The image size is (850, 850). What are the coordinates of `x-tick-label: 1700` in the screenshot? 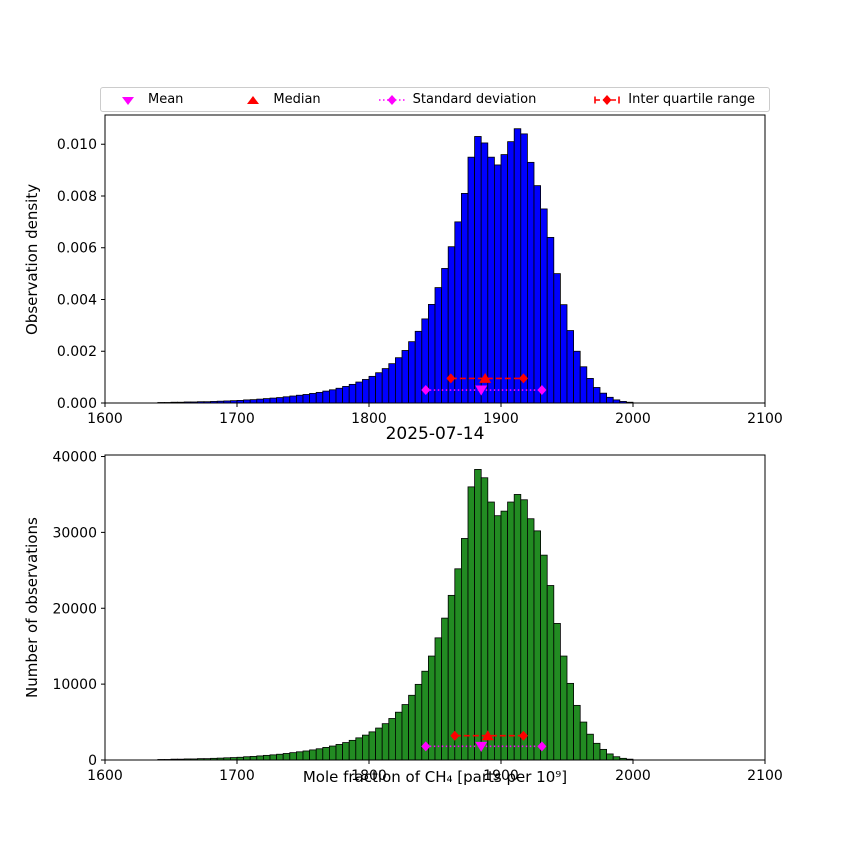 It's located at (237, 419).